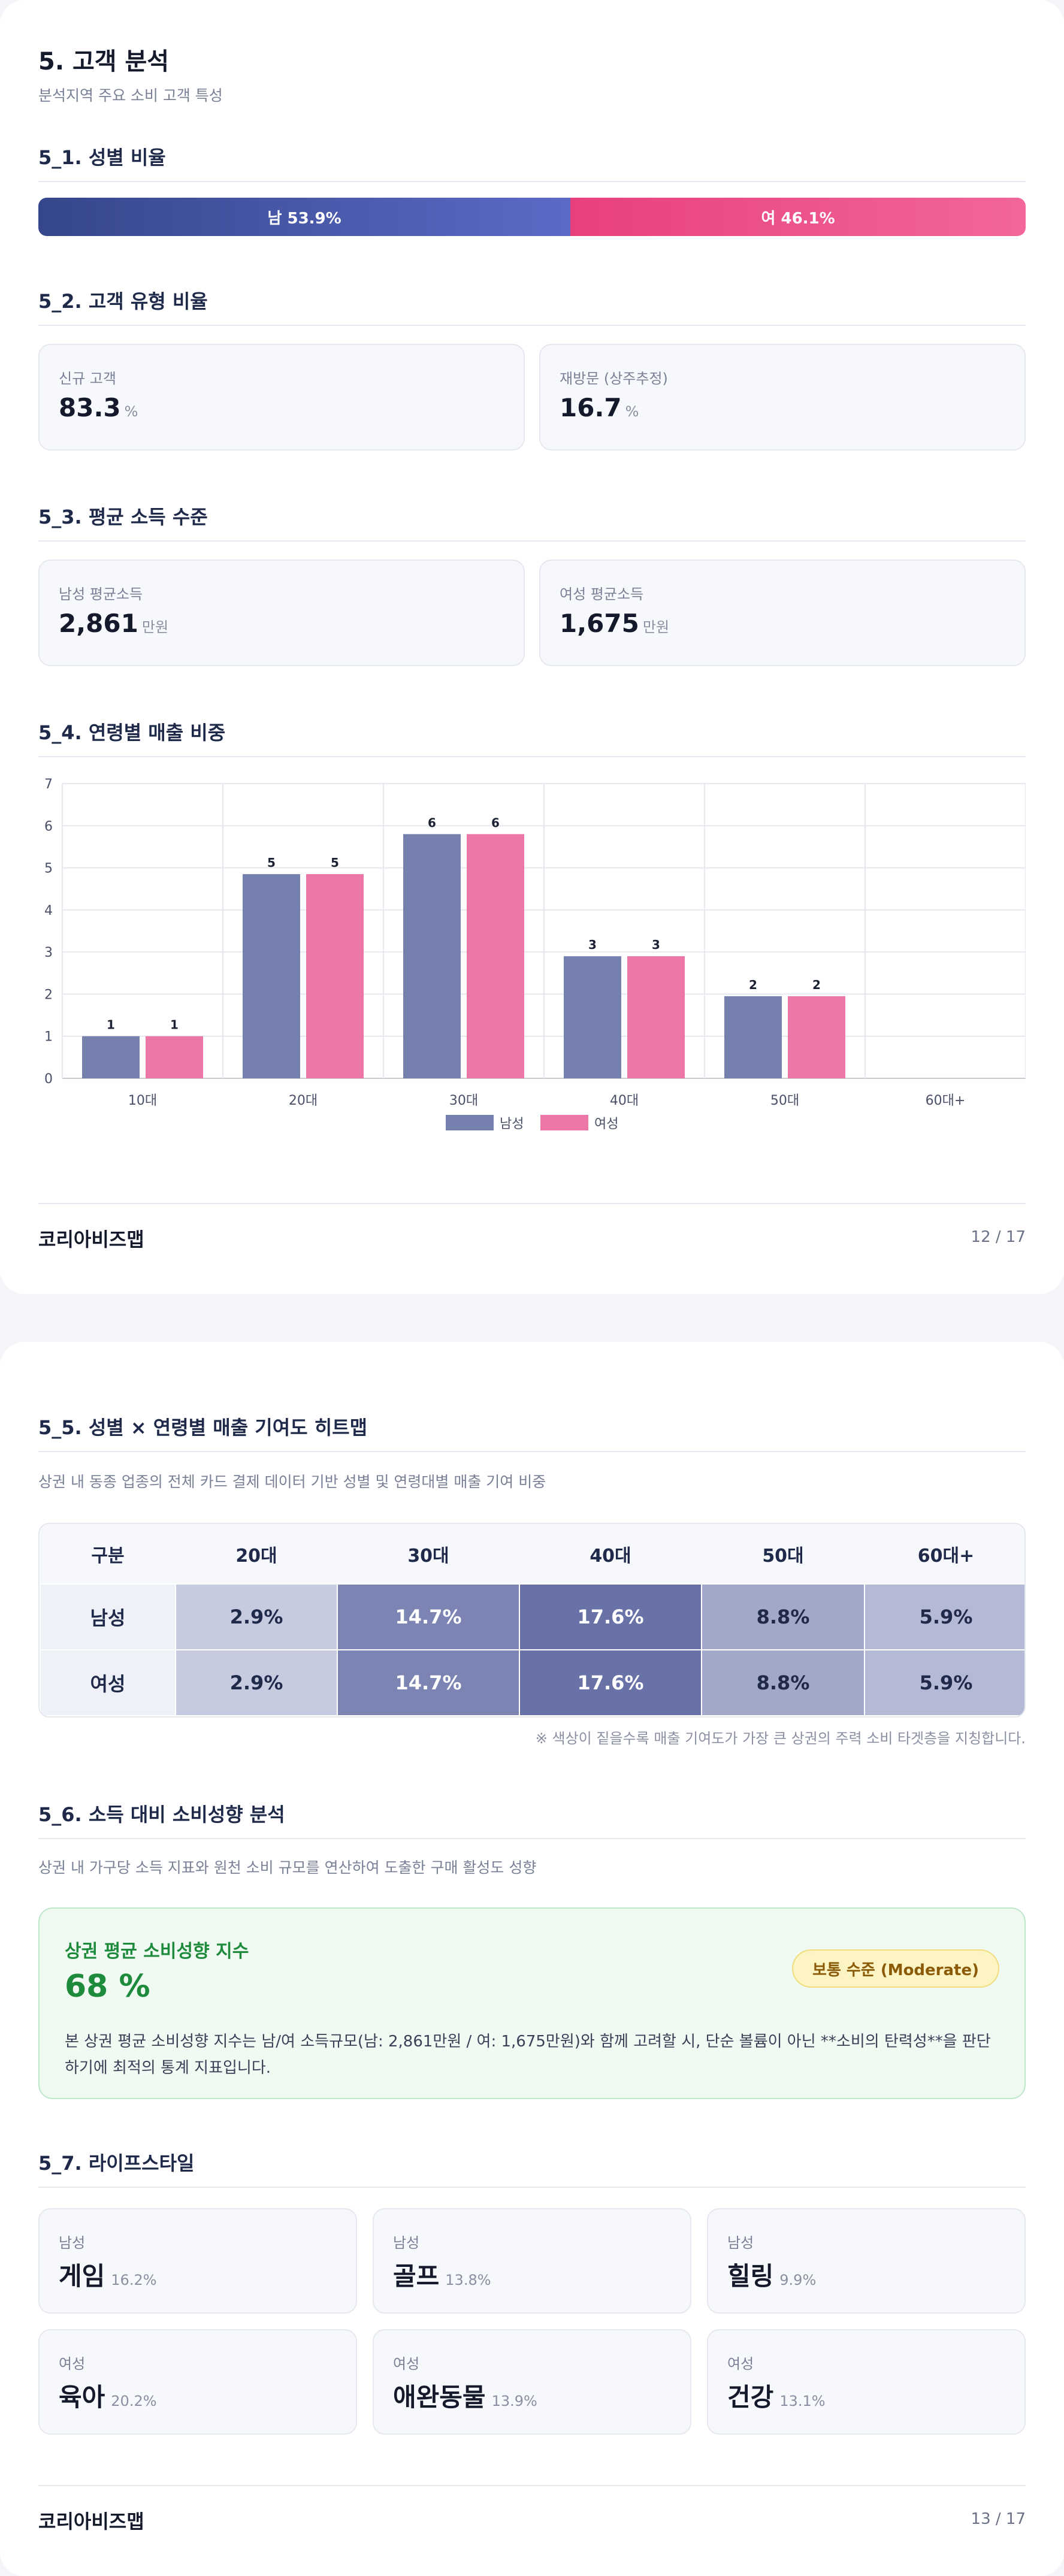  What do you see at coordinates (303, 1100) in the screenshot?
I see `x-tick-label: 20대` at bounding box center [303, 1100].